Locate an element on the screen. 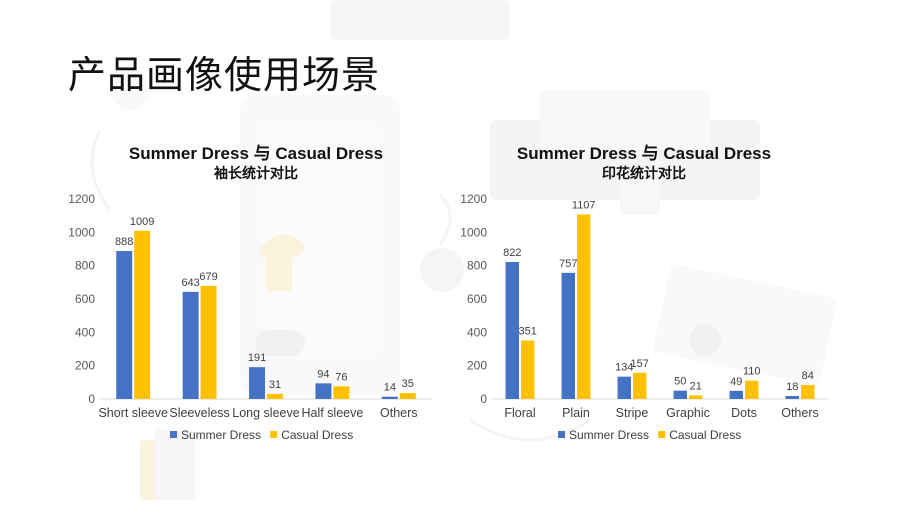  page-title: 产品画像使用场景 is located at coordinates (224, 75).